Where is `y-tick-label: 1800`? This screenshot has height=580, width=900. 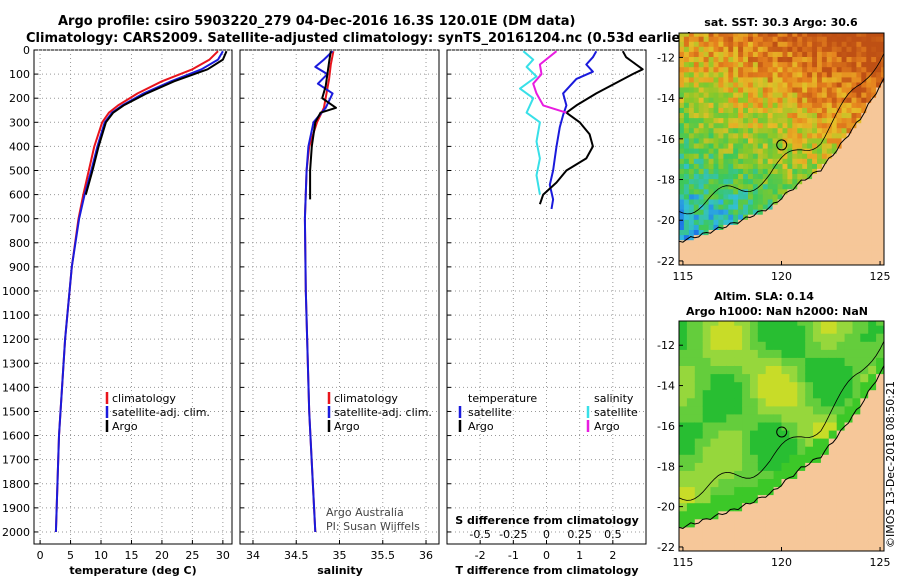
y-tick-label: 1800 is located at coordinates (16, 484).